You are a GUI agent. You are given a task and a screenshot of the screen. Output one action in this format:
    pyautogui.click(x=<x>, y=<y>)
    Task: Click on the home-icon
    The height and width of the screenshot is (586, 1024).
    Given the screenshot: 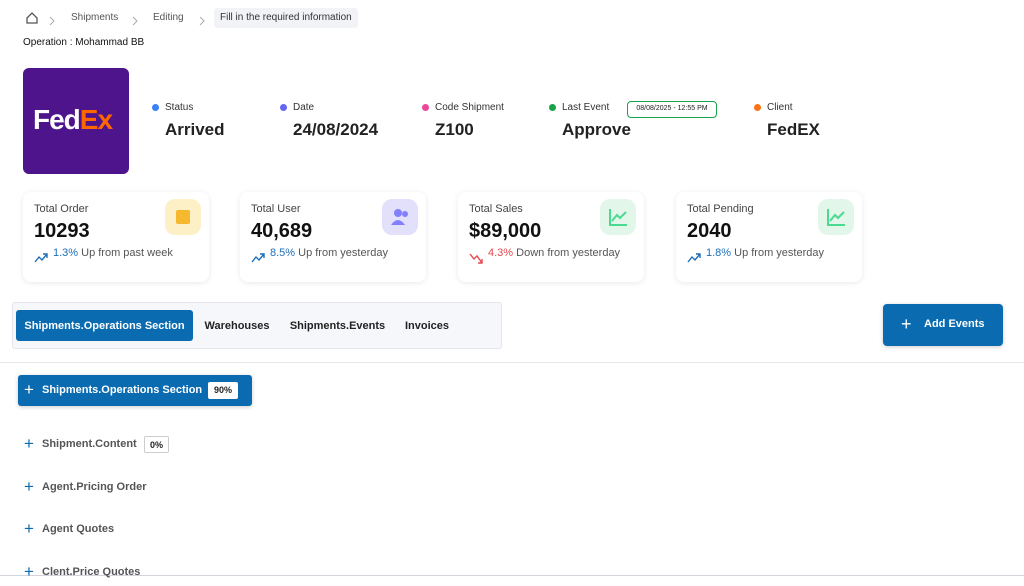 What is the action you would take?
    pyautogui.click(x=32, y=18)
    